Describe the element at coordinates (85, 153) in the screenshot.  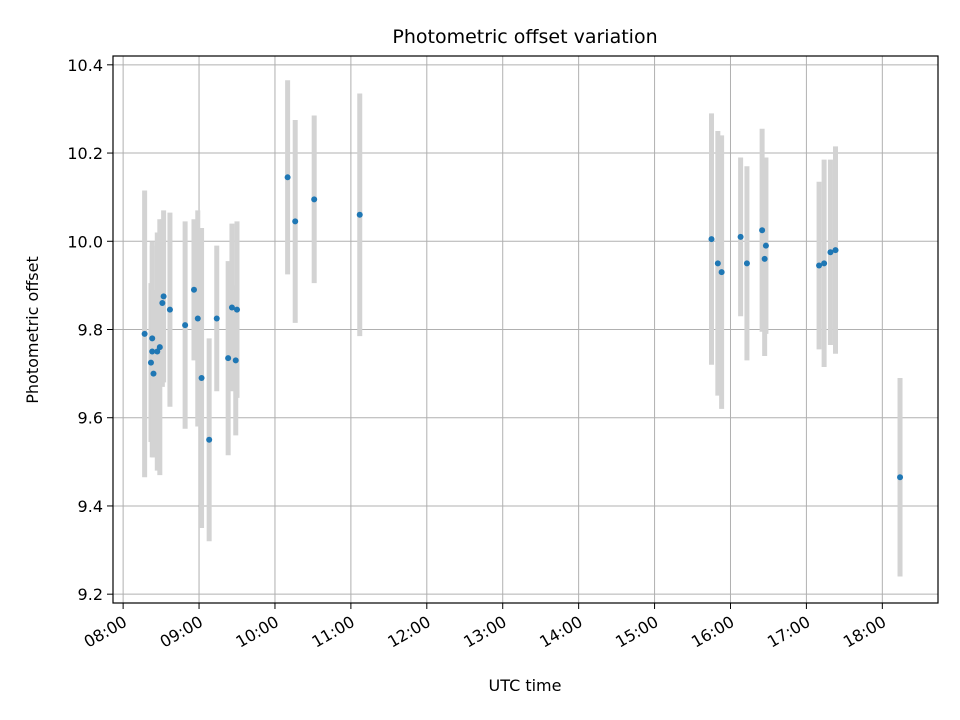
I see `y-tick-label: 10.2` at that location.